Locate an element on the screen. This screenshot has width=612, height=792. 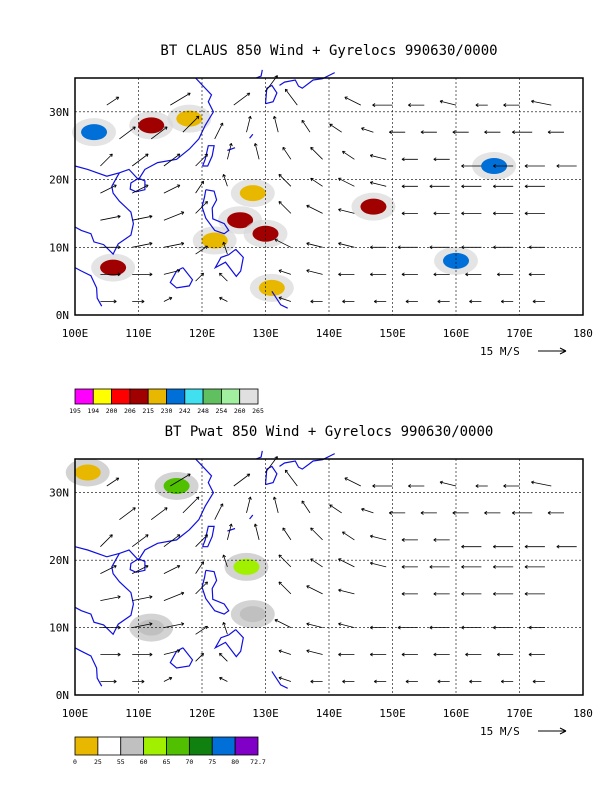
x-tick-label: 100E is located at coordinates (75, 713).